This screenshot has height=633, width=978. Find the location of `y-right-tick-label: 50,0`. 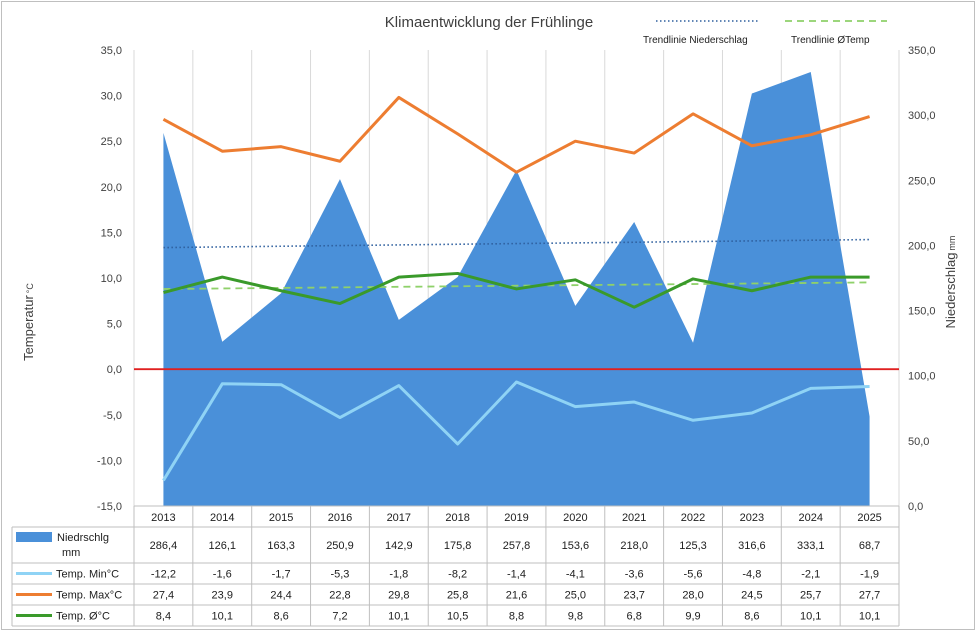

y-right-tick-label: 50,0 is located at coordinates (918, 442).